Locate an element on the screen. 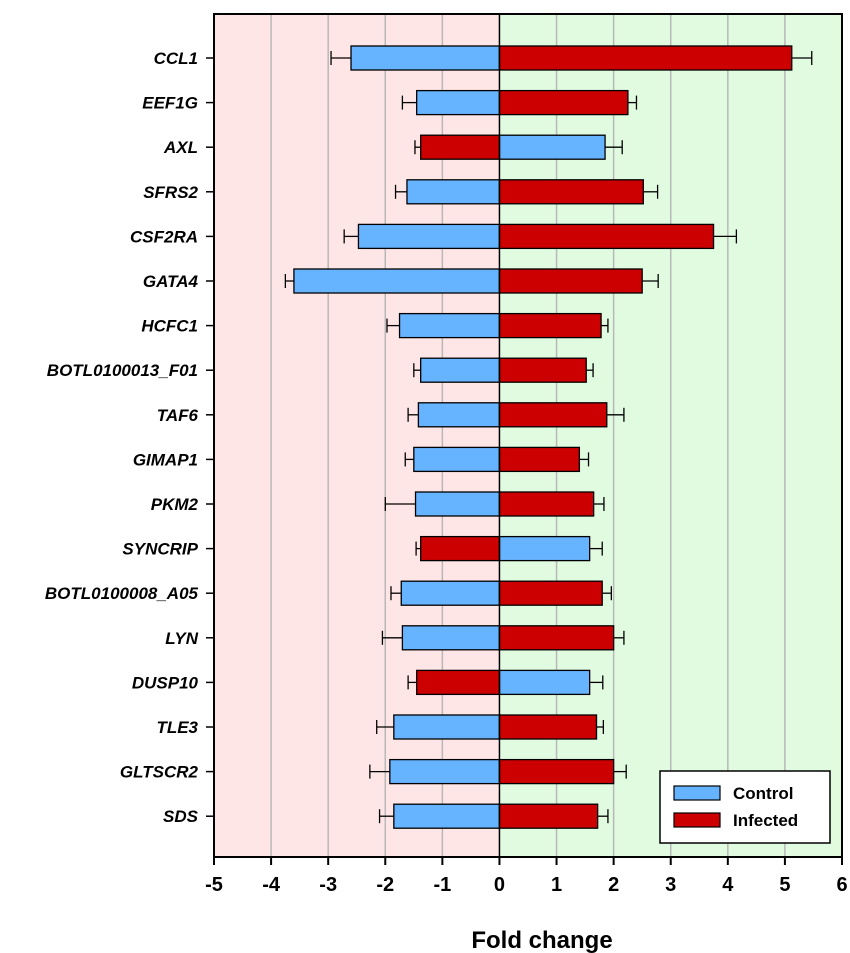 The image size is (850, 953). gene-label-axl: AXL is located at coordinates (180, 147).